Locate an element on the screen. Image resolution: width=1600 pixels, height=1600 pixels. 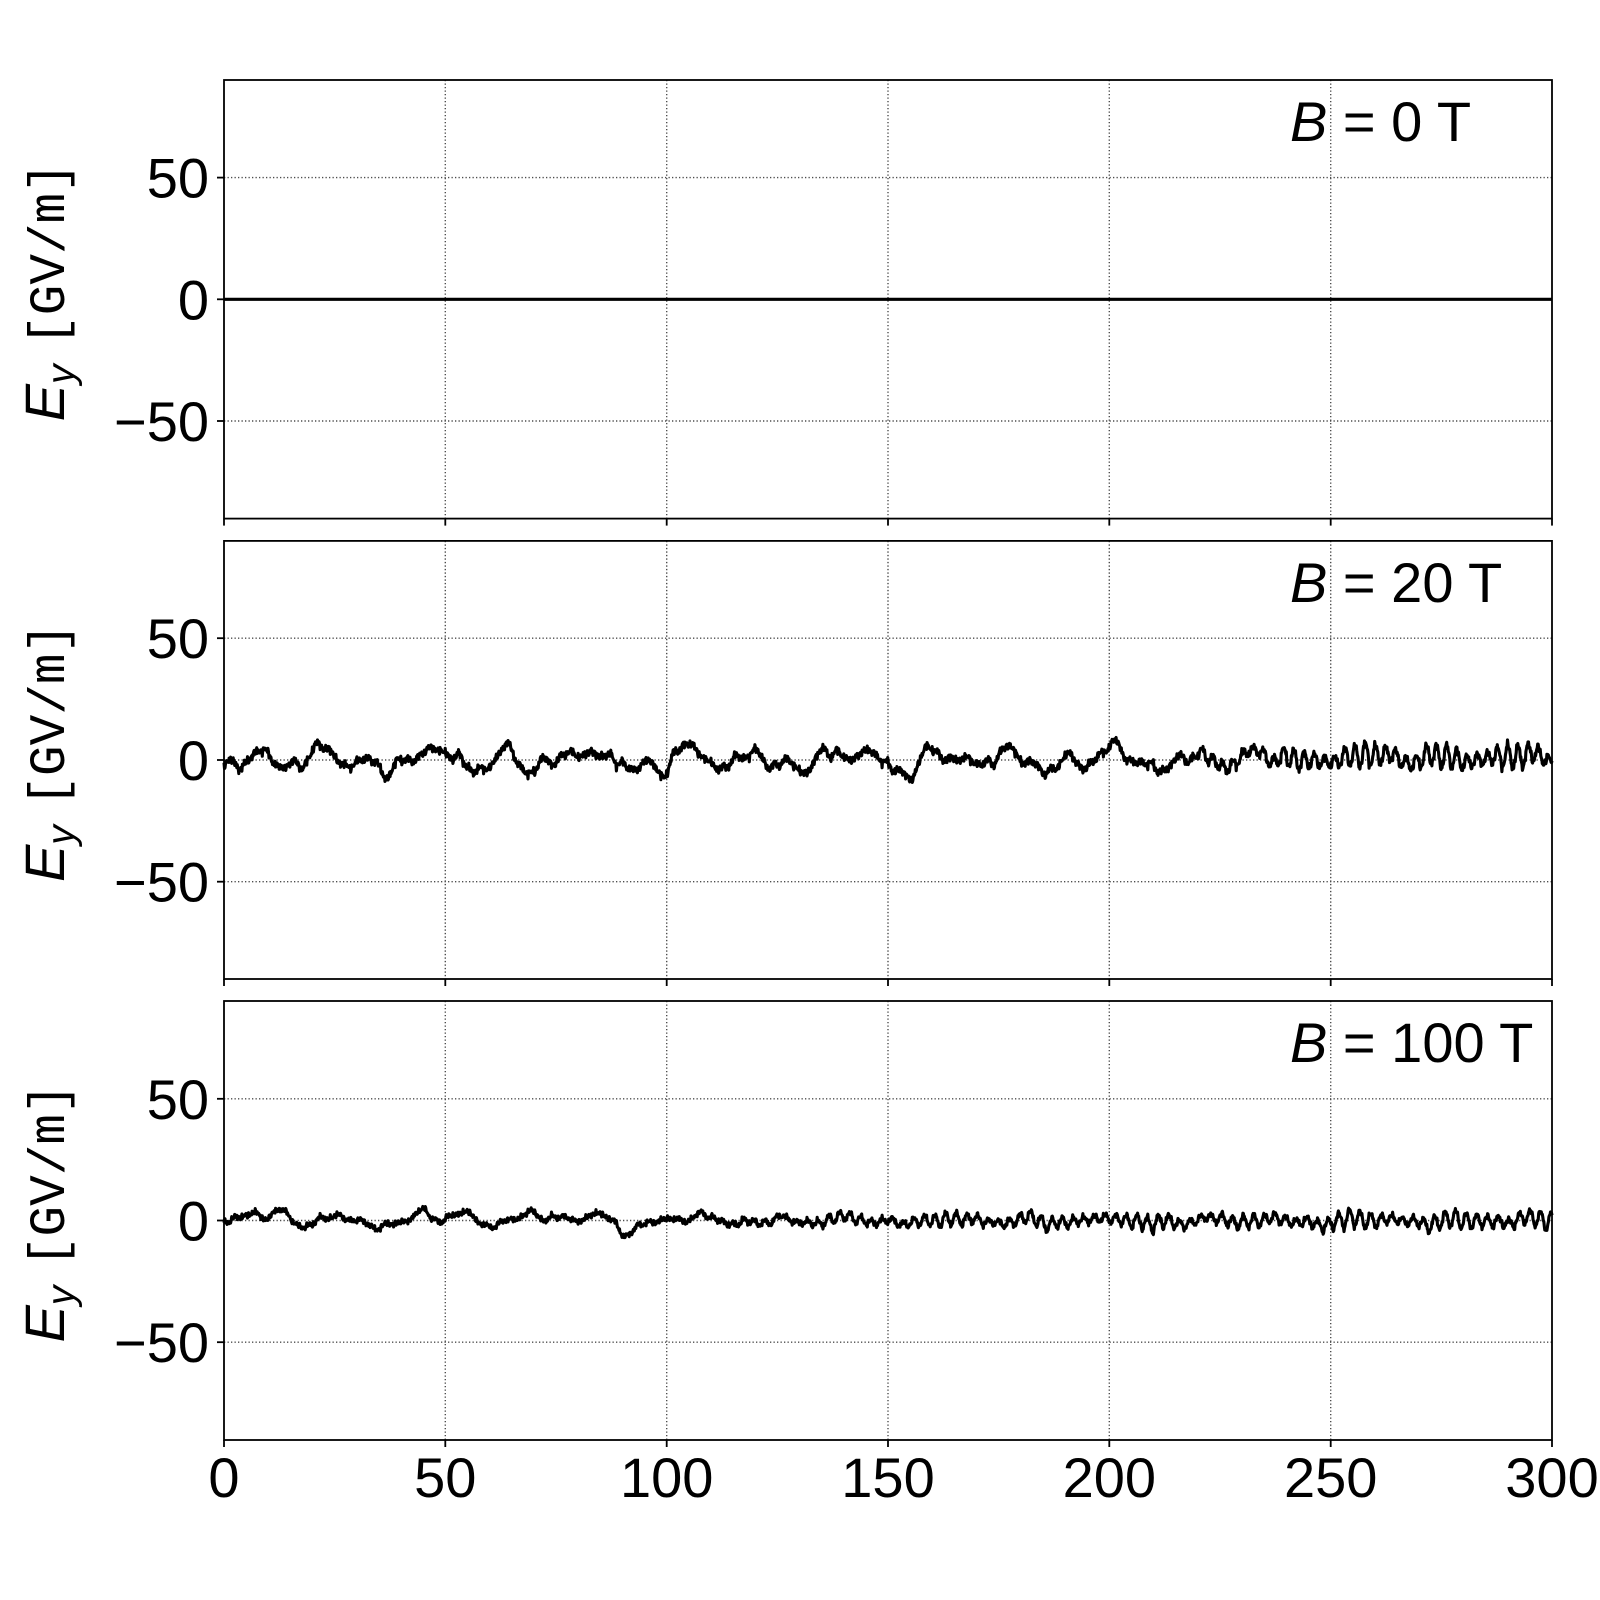
svg-text: 250 is located at coordinates (1330, 1477).